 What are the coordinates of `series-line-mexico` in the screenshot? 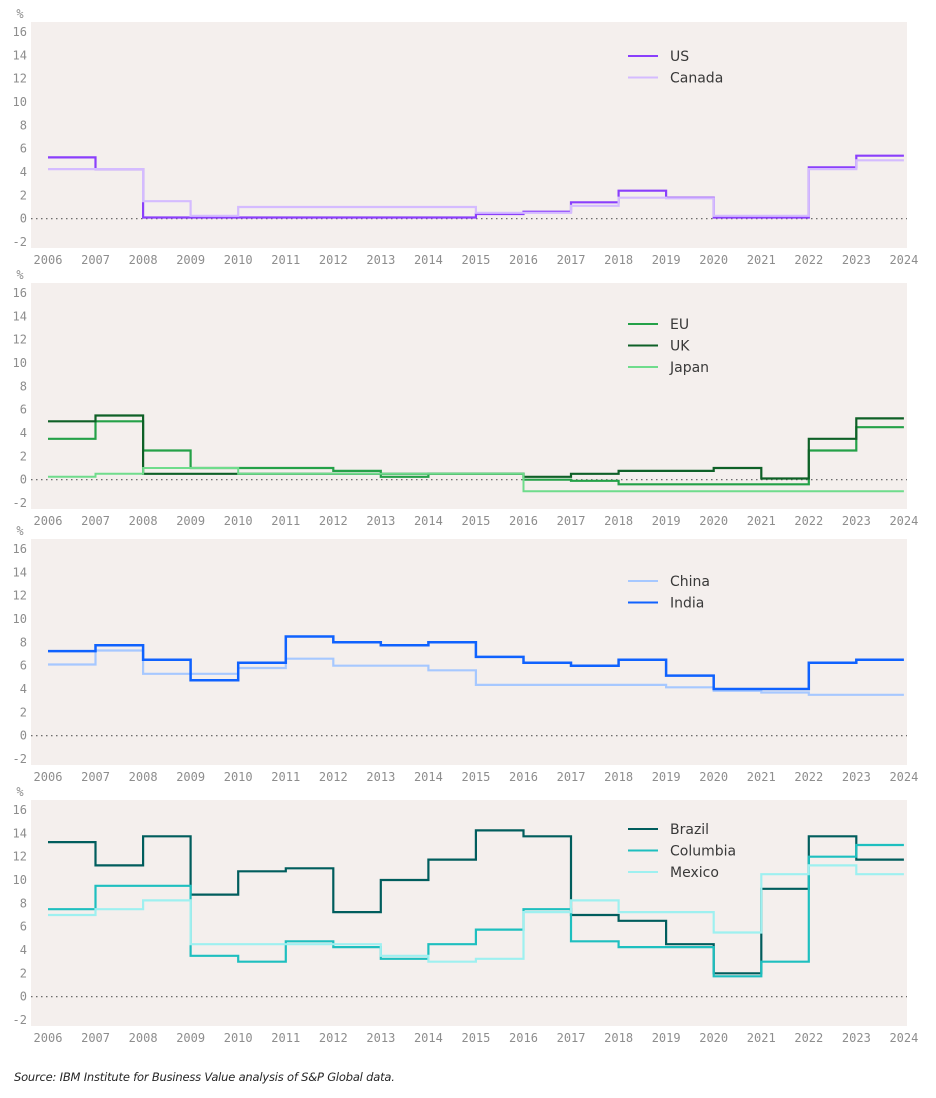 It's located at (476, 913).